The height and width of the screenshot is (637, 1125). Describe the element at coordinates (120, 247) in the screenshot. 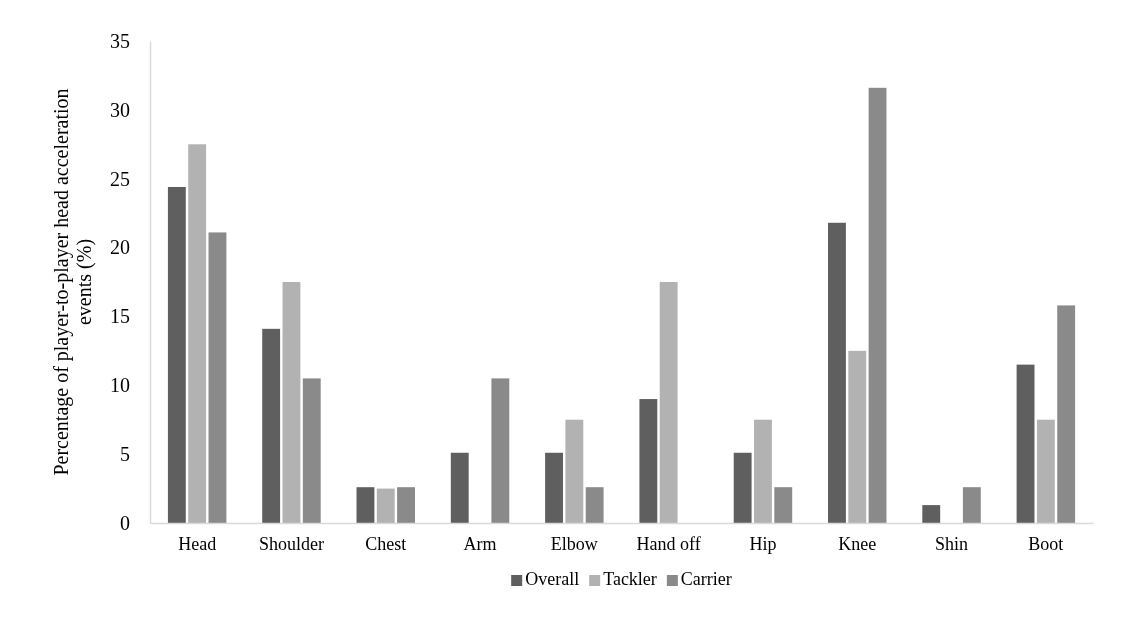

I see `y-tick-label: 20` at that location.